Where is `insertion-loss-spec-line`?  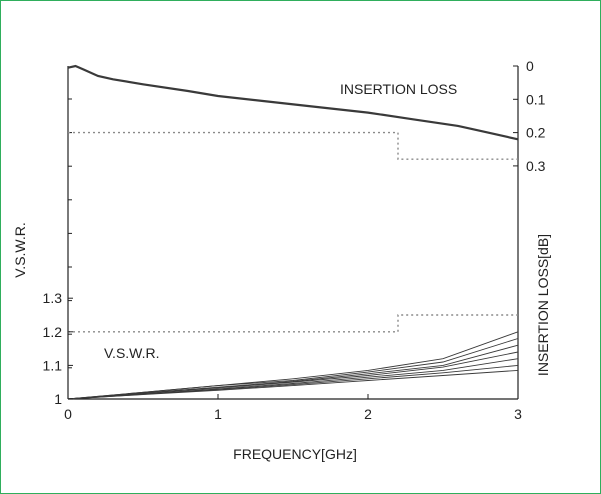
insertion-loss-spec-line is located at coordinates (293, 145).